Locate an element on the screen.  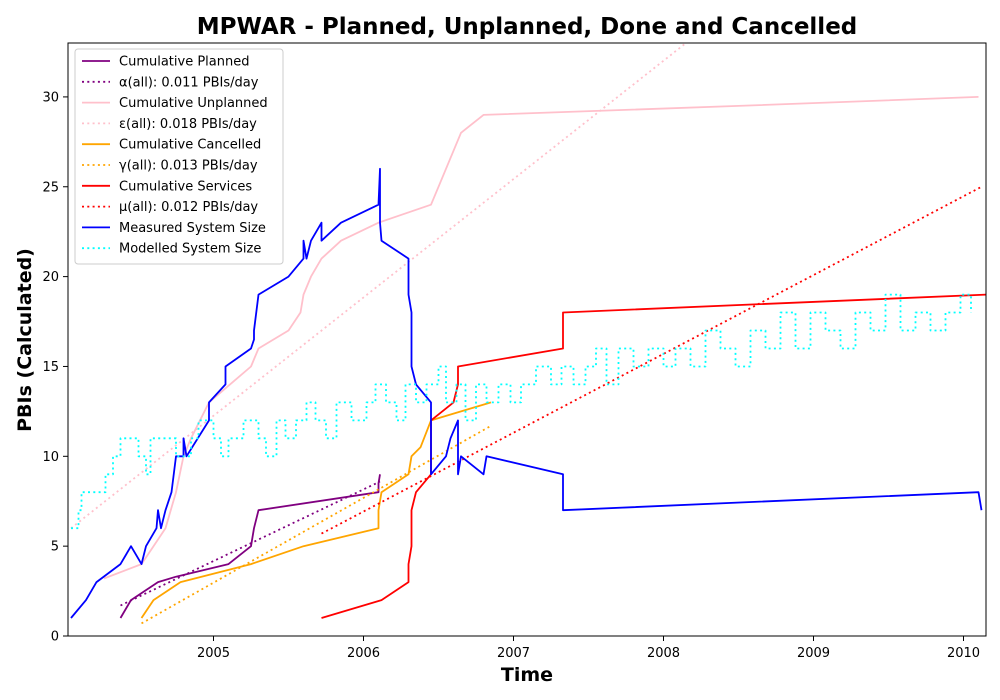
y-axis: 0 5 10 15 20 25 30 is located at coordinates (55, 367).